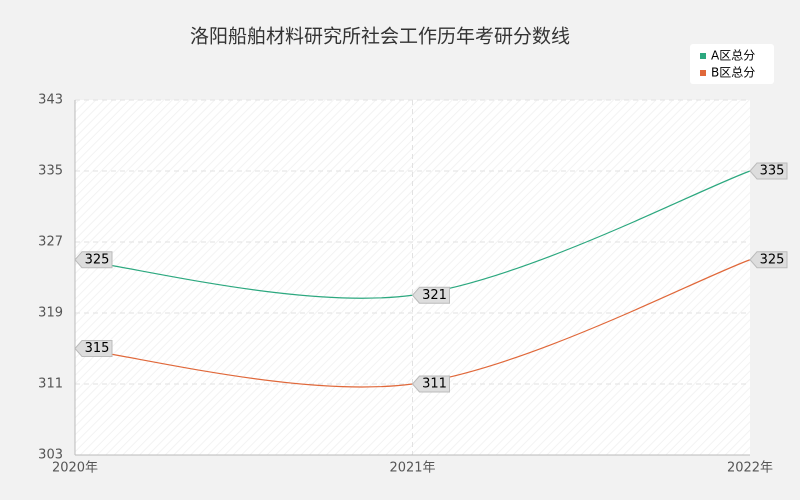 Image resolution: width=800 pixels, height=500 pixels. What do you see at coordinates (50, 455) in the screenshot?
I see `y-tick-label: 303` at bounding box center [50, 455].